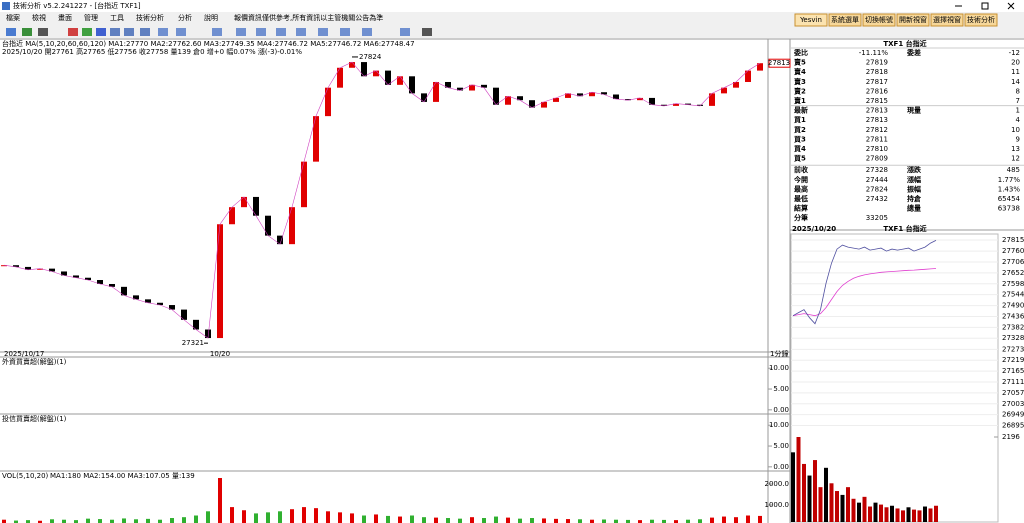 The width and height of the screenshot is (1024, 523). Describe the element at coordinates (779, 353) in the screenshot. I see `period: 1分鐘` at that location.